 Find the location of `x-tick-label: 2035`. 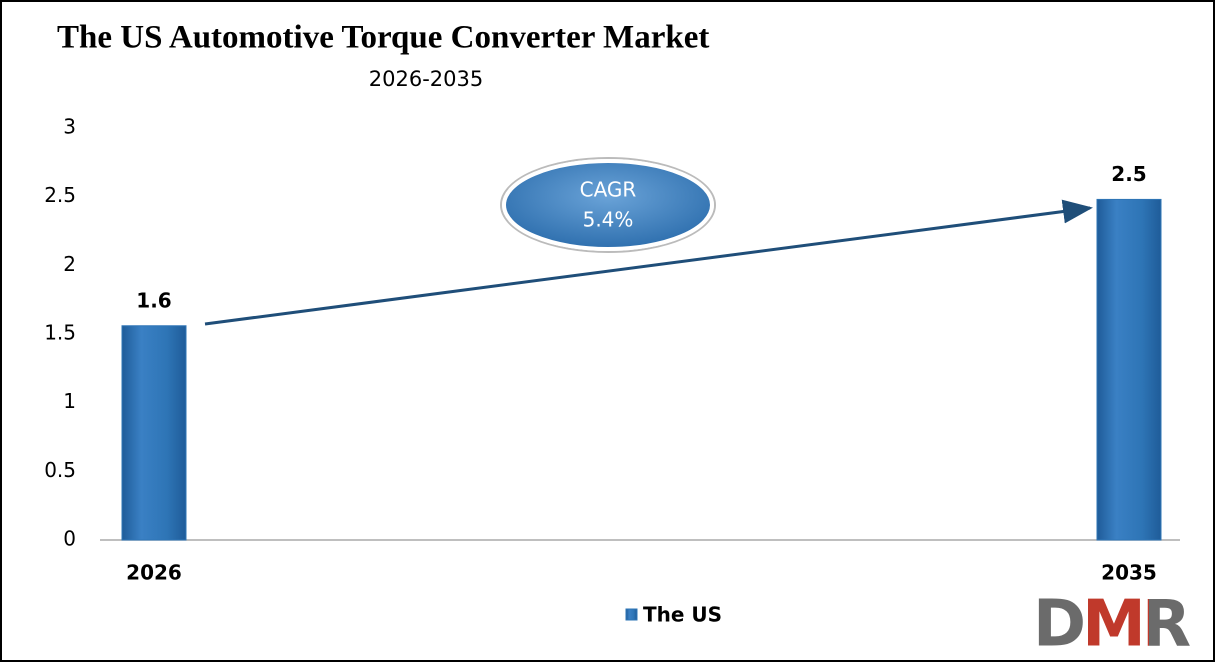

x-tick-label: 2035 is located at coordinates (1129, 573).